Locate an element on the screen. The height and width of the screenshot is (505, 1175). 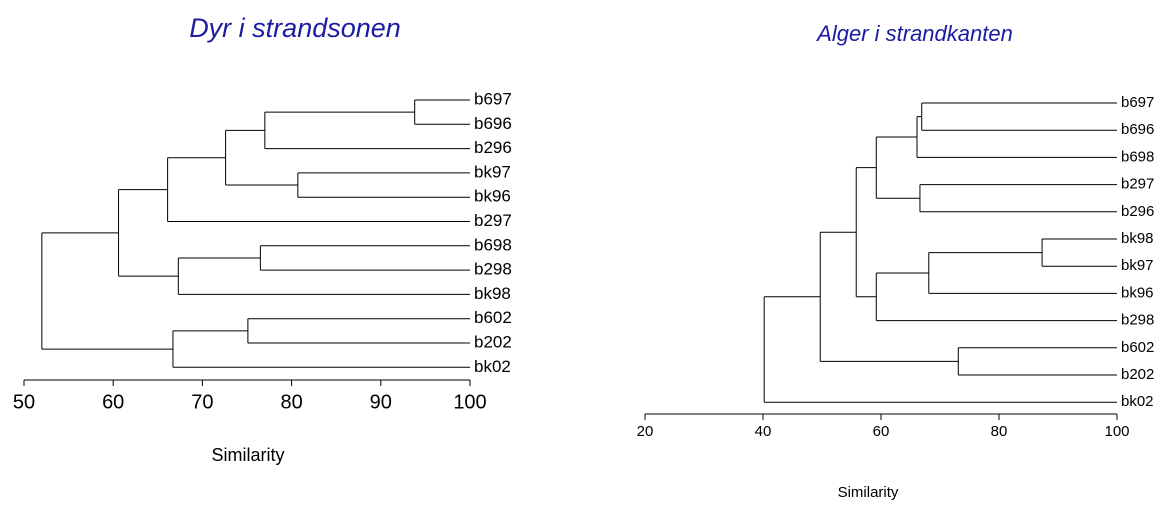
x-tick-label: 90 is located at coordinates (381, 402).